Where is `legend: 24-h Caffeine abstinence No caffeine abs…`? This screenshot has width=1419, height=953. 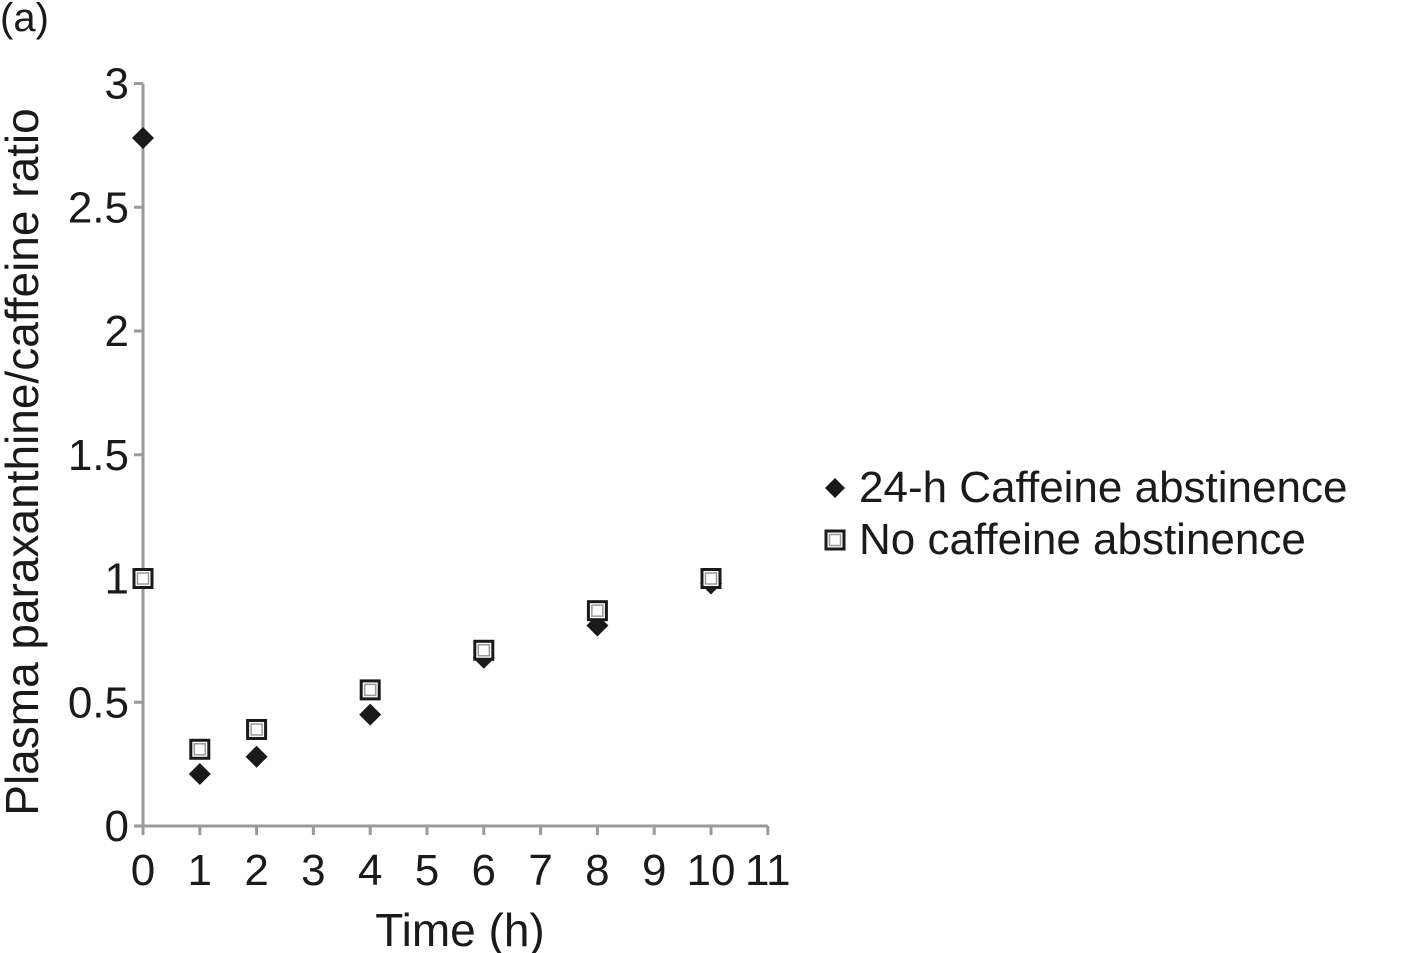
legend: 24-h Caffeine abstinence No caffeine abs… is located at coordinates (1081, 514).